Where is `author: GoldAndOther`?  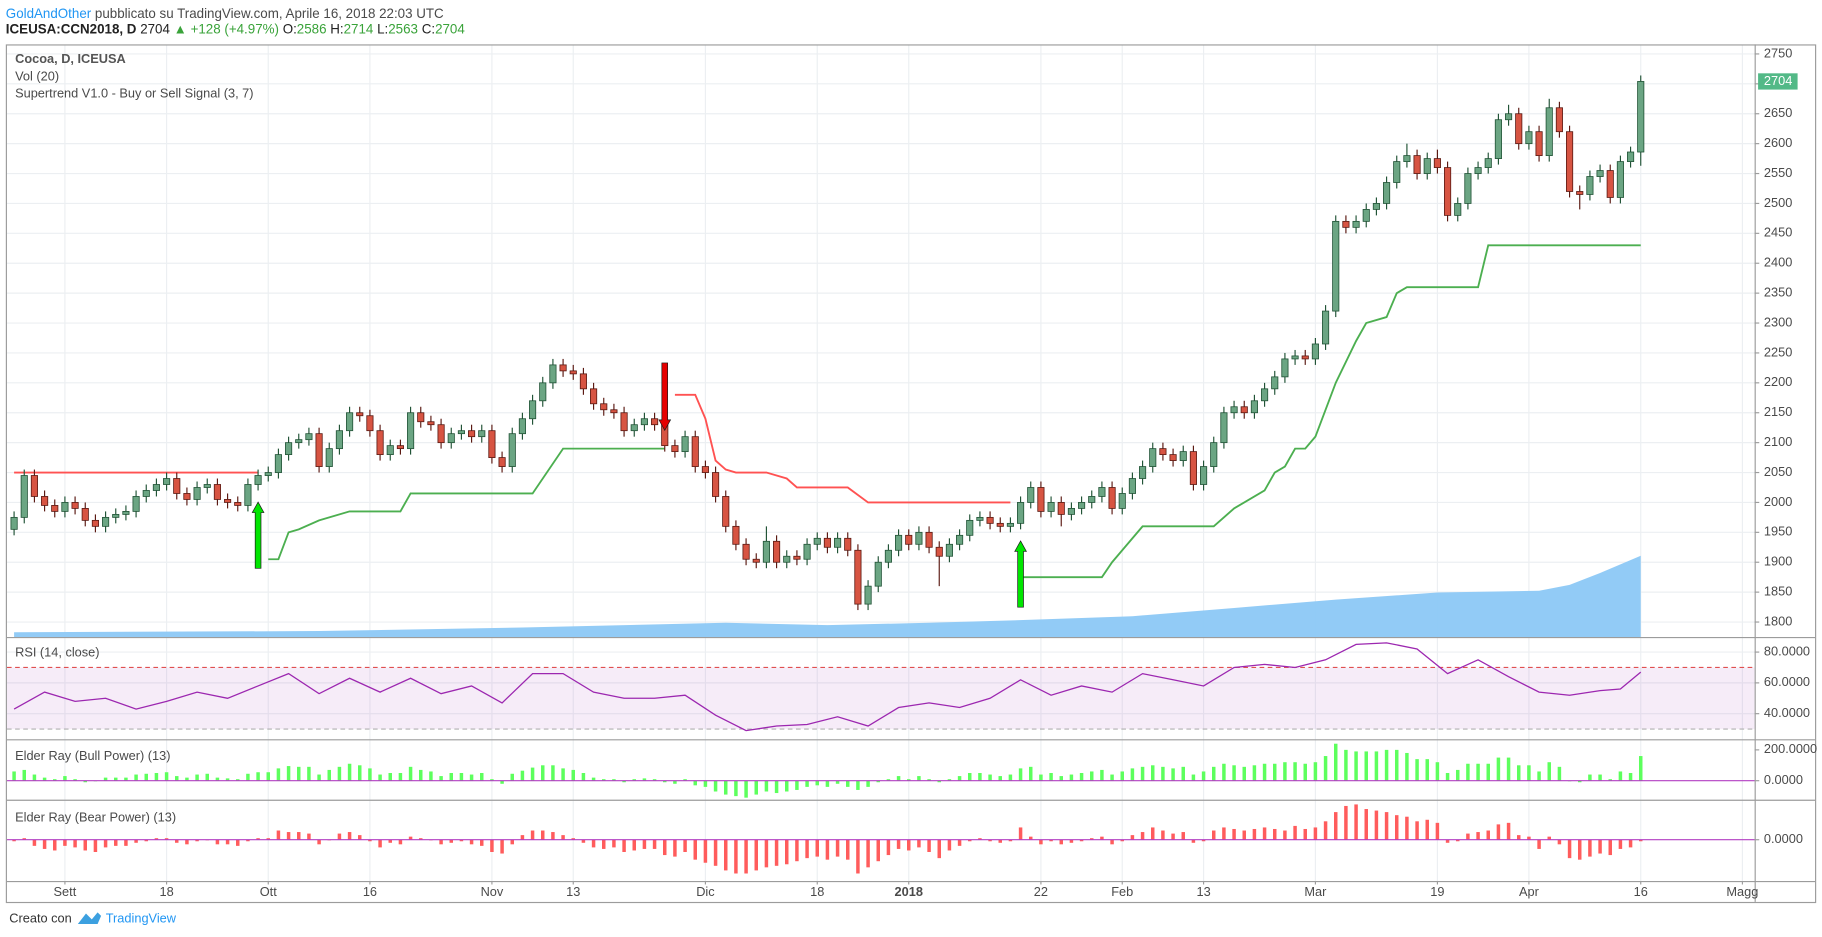 author: GoldAndOther is located at coordinates (49, 13).